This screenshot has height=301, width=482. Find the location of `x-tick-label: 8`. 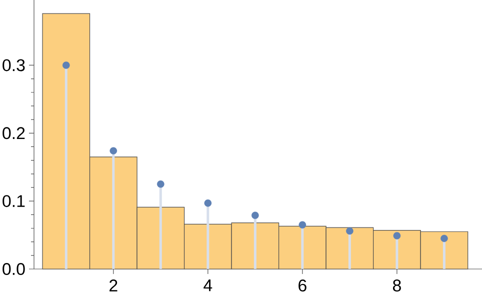

x-tick-label: 8 is located at coordinates (396, 286).